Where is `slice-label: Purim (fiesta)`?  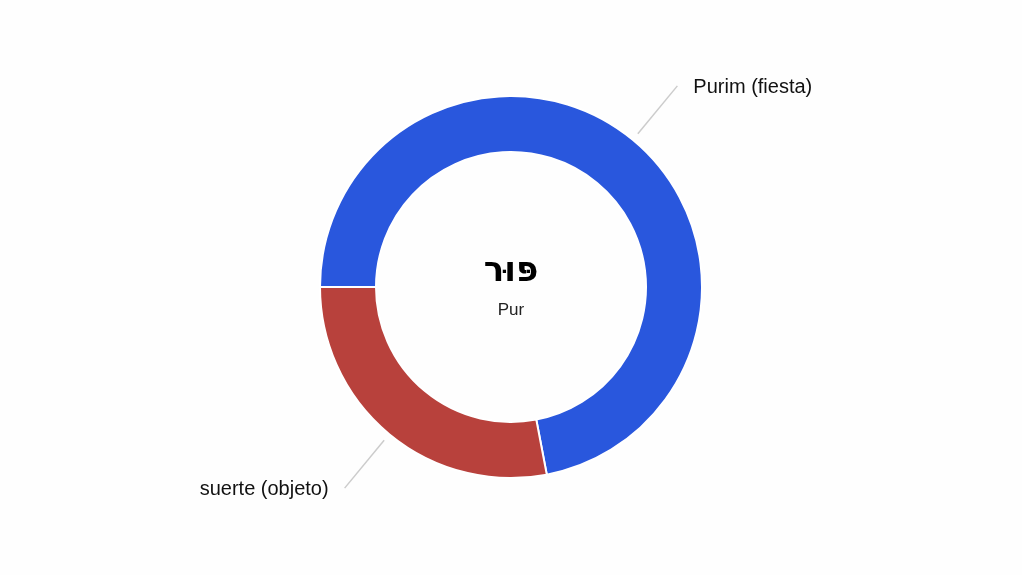
slice-label: Purim (fiesta) is located at coordinates (753, 85).